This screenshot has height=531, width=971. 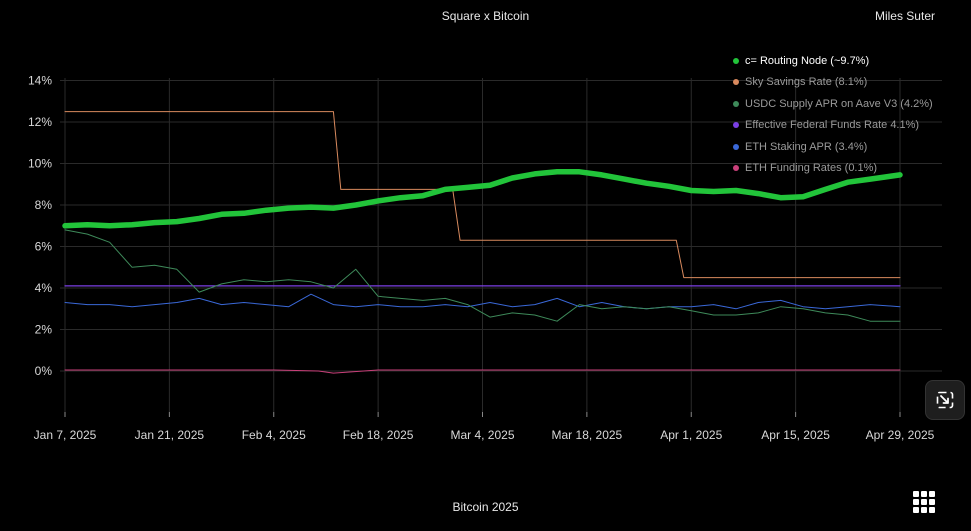 What do you see at coordinates (806, 146) in the screenshot?
I see `legend-label: ETH Staking APR (3.4%)` at bounding box center [806, 146].